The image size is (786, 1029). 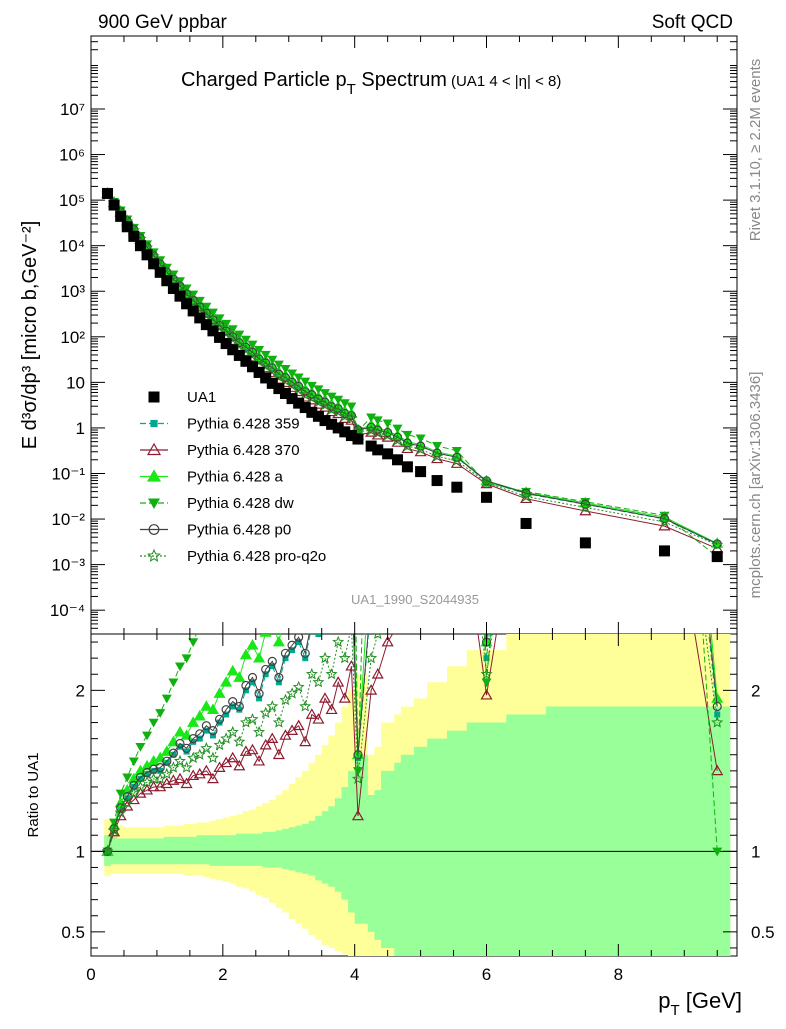 I want to click on ratio-tick-label: 0.5, so click(x=73, y=932).